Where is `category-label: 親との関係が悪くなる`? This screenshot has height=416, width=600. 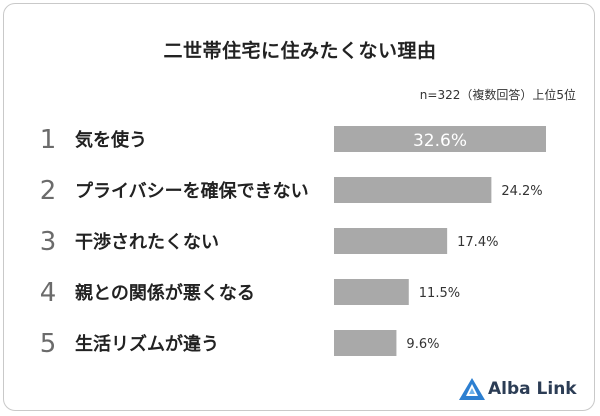
category-label: 親との関係が悪くなる is located at coordinates (165, 293).